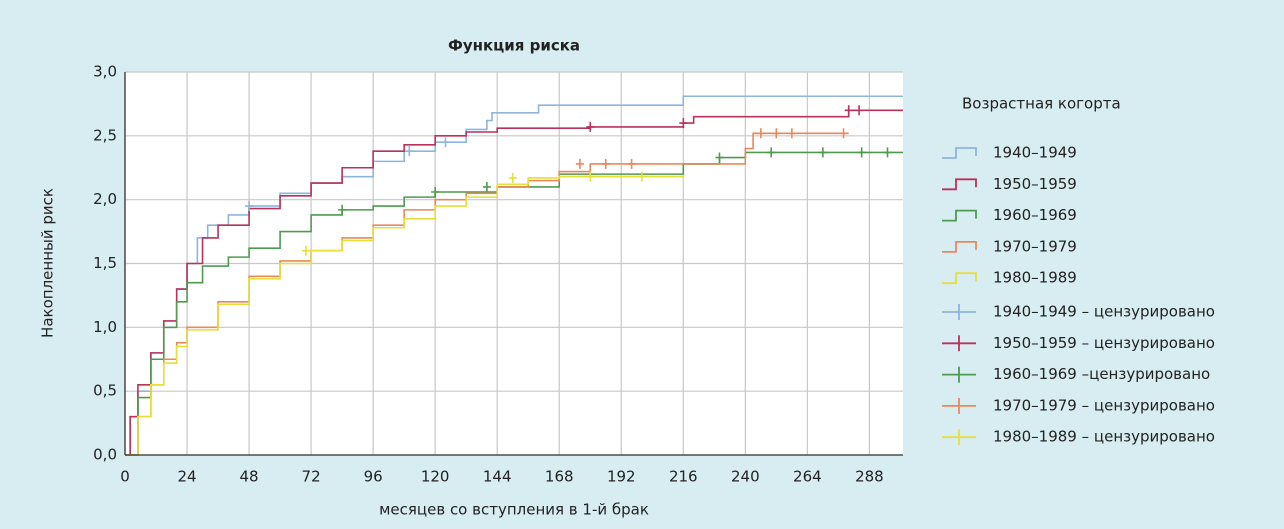  What do you see at coordinates (105, 263) in the screenshot?
I see `y-tick-label: 1,5` at bounding box center [105, 263].